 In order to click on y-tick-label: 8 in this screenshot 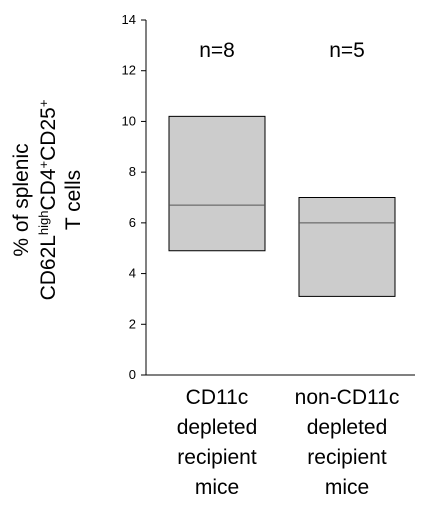, I will do `click(132, 171)`.